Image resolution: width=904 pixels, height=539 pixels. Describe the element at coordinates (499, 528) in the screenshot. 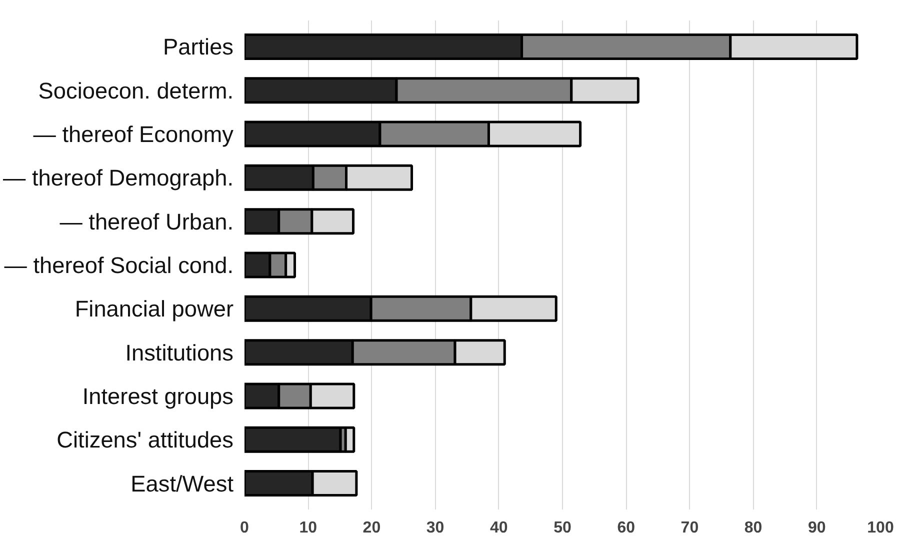

I see `x-tick-label: 40` at that location.